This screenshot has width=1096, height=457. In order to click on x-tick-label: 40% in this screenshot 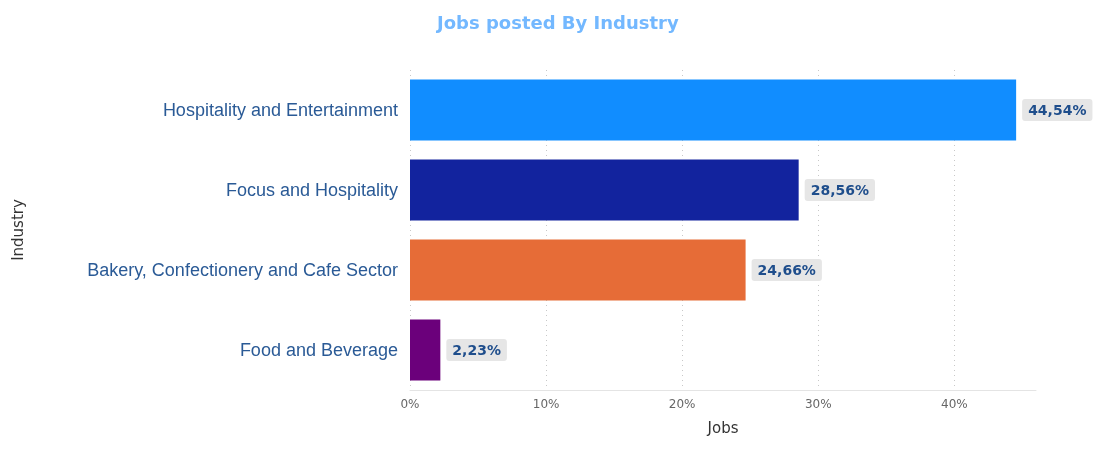, I will do `click(954, 404)`.